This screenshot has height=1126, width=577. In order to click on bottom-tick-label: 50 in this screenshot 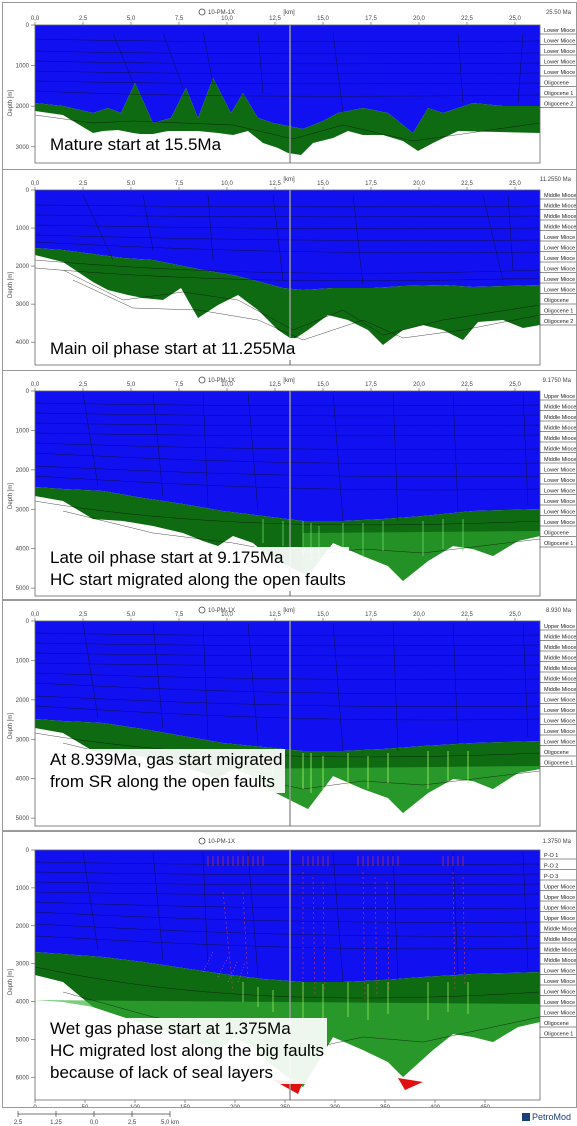, I will do `click(85, 1106)`.